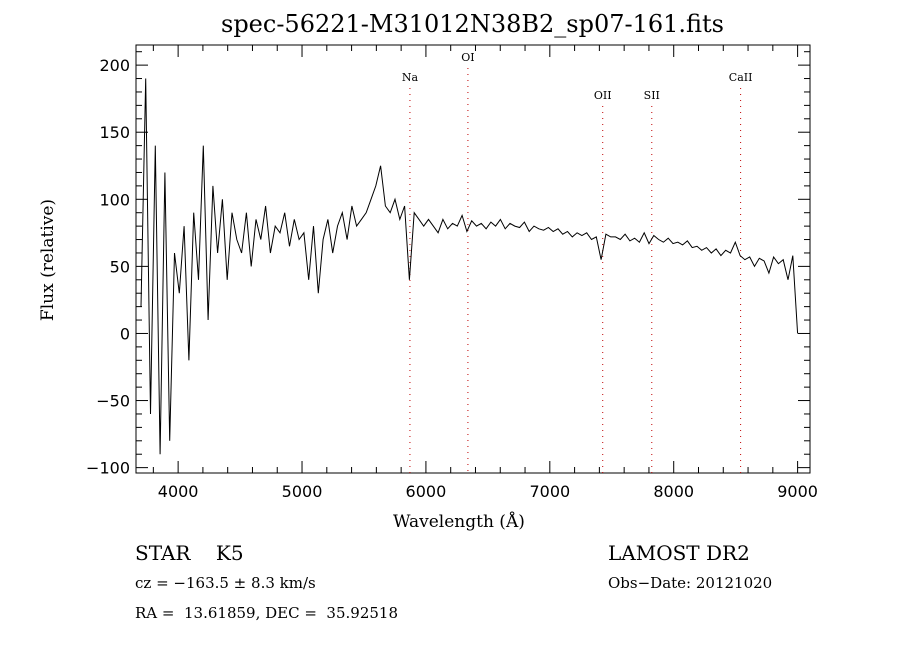  Describe the element at coordinates (267, 613) in the screenshot. I see `coordinates: RA = 13.61859, DEC = 35.92518` at that location.